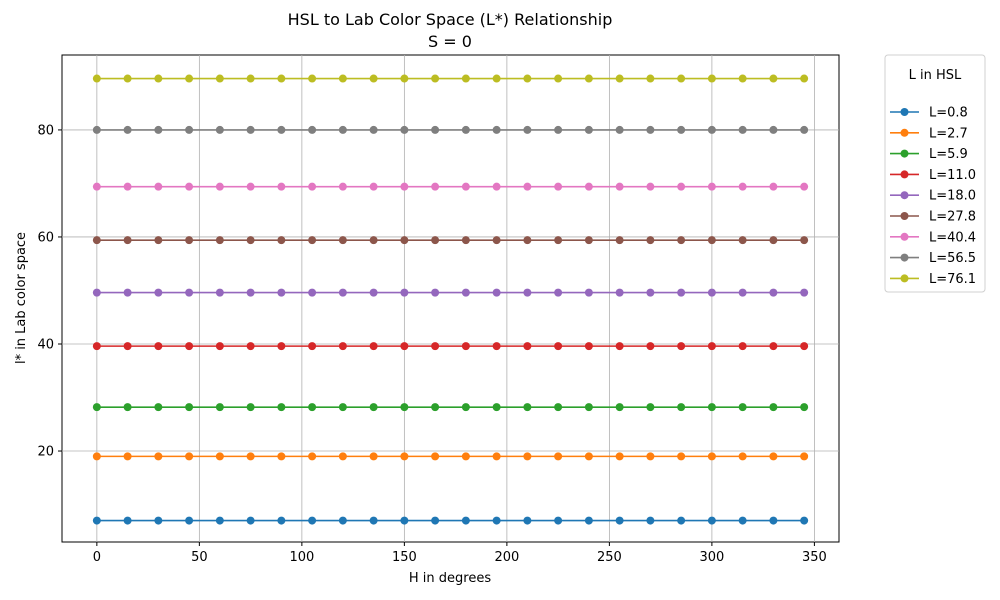  I want to click on legend-frame, so click(935, 173).